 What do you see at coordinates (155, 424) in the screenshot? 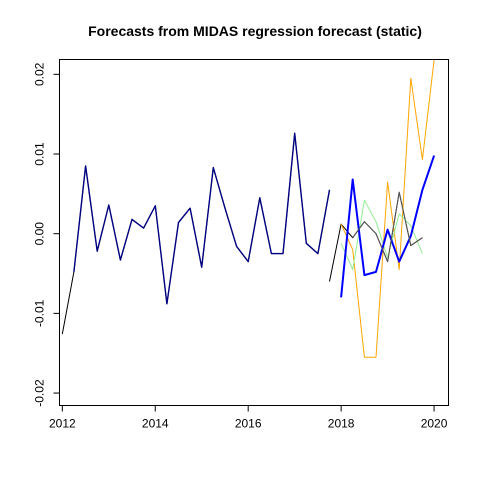
I see `x-tick-label: 2014` at bounding box center [155, 424].